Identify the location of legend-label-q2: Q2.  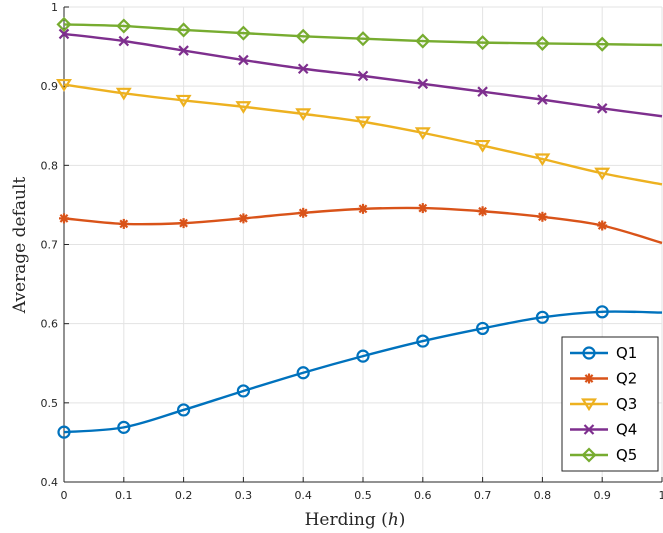
(626, 379).